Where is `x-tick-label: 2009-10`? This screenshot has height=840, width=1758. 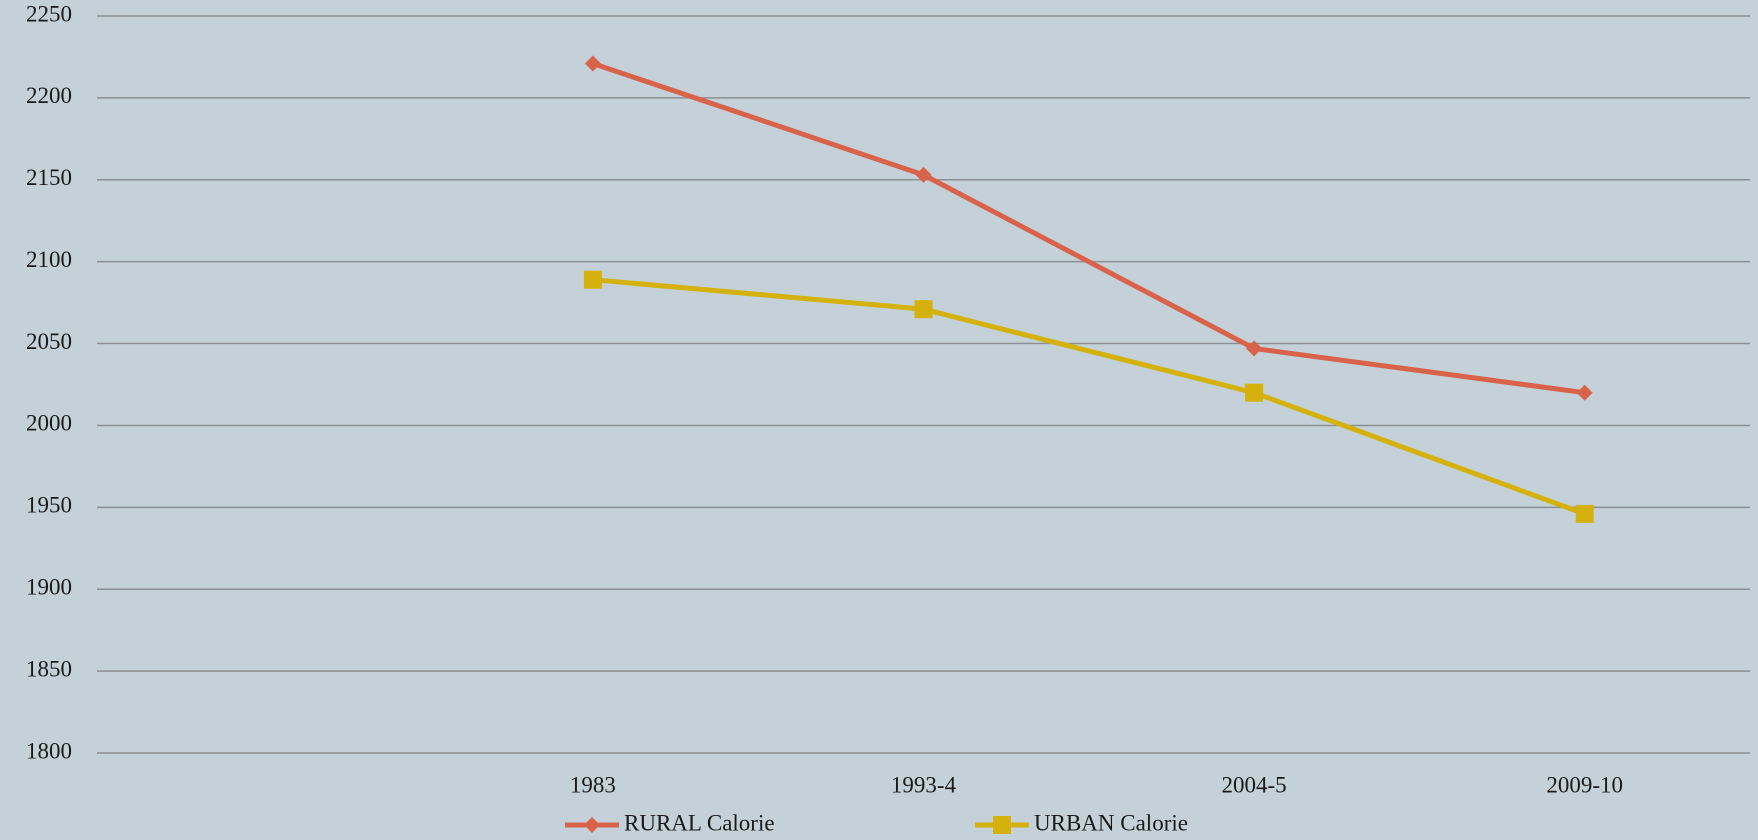 x-tick-label: 2009-10 is located at coordinates (1584, 784).